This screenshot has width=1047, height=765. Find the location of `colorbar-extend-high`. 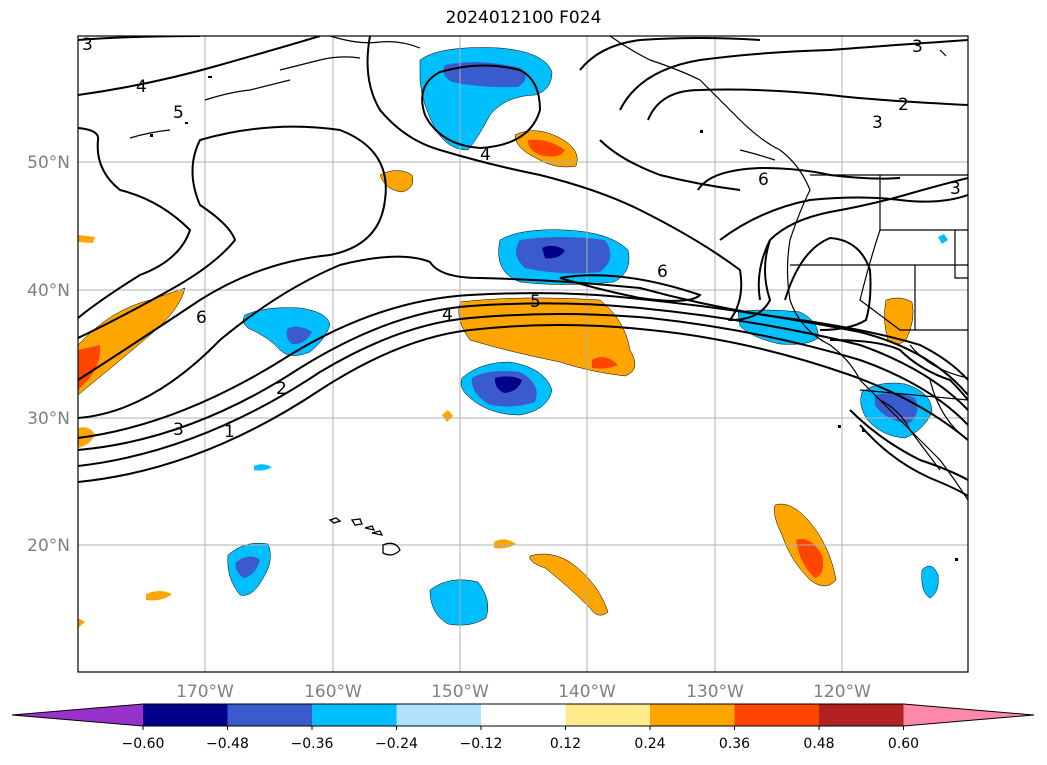

colorbar-extend-high is located at coordinates (968, 715).